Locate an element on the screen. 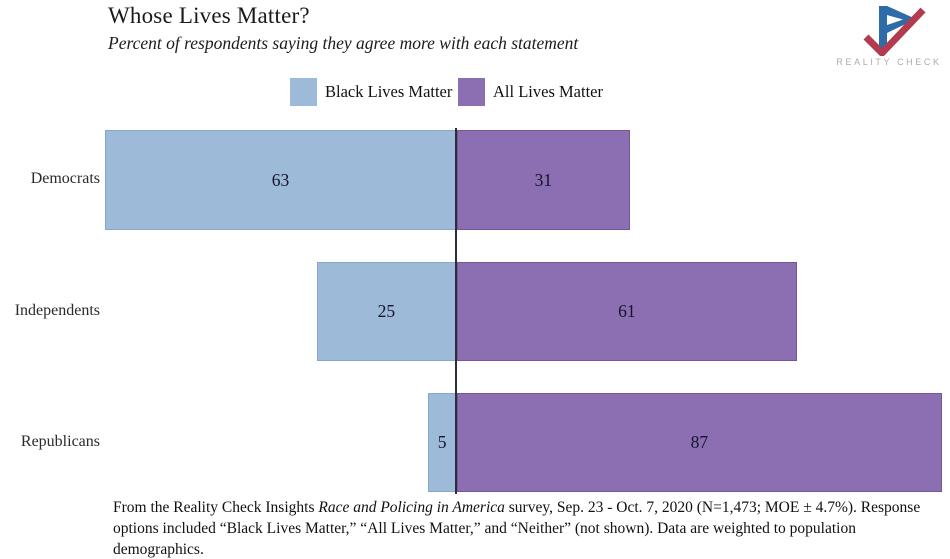  bar-segment-all-lives-matter: 87 is located at coordinates (699, 442).